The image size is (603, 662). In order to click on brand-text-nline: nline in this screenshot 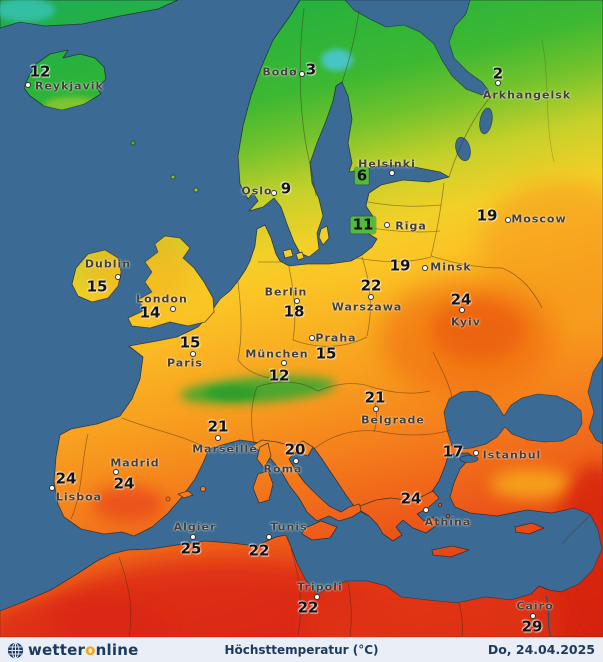, I will do `click(117, 650)`.